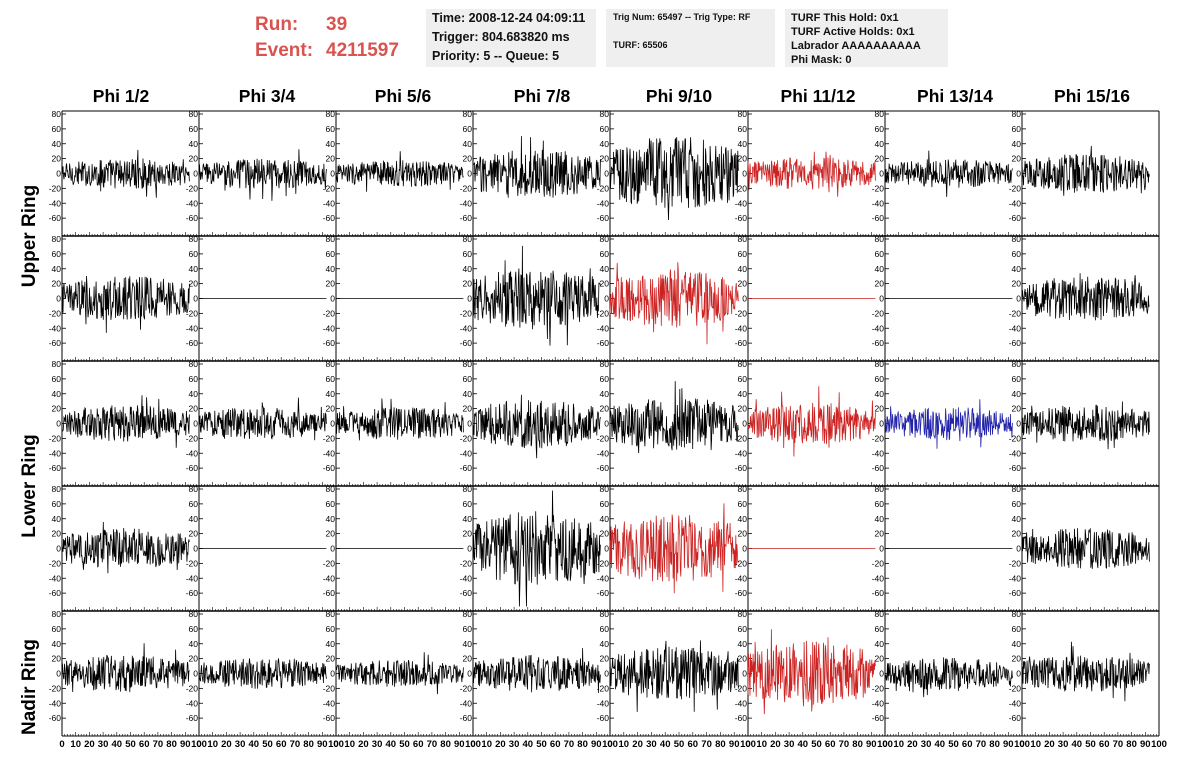 The height and width of the screenshot is (772, 1196). What do you see at coordinates (955, 96) in the screenshot?
I see `column-title-phi-13-14: Phi 13/14` at bounding box center [955, 96].